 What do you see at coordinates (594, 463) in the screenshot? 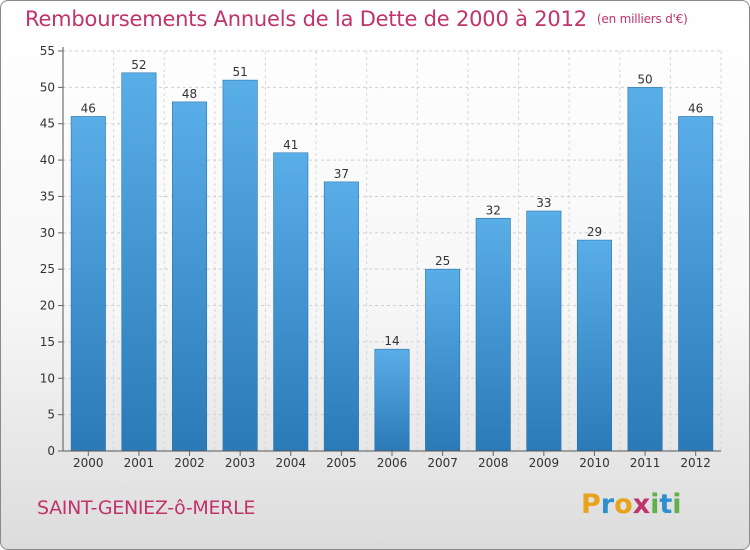
I see `x-tick-label: 2010` at bounding box center [594, 463].